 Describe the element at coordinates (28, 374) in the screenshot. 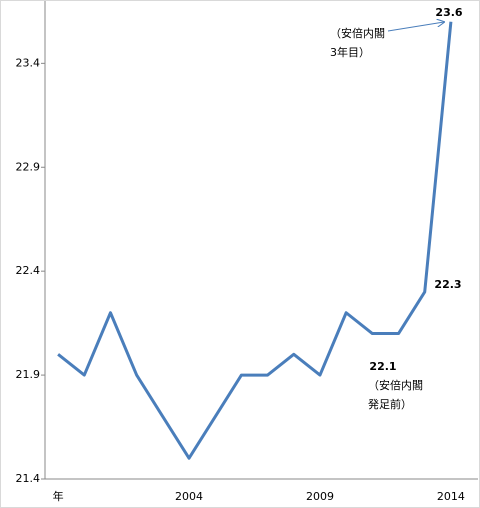

I see `y-tick-label: 21.9` at that location.